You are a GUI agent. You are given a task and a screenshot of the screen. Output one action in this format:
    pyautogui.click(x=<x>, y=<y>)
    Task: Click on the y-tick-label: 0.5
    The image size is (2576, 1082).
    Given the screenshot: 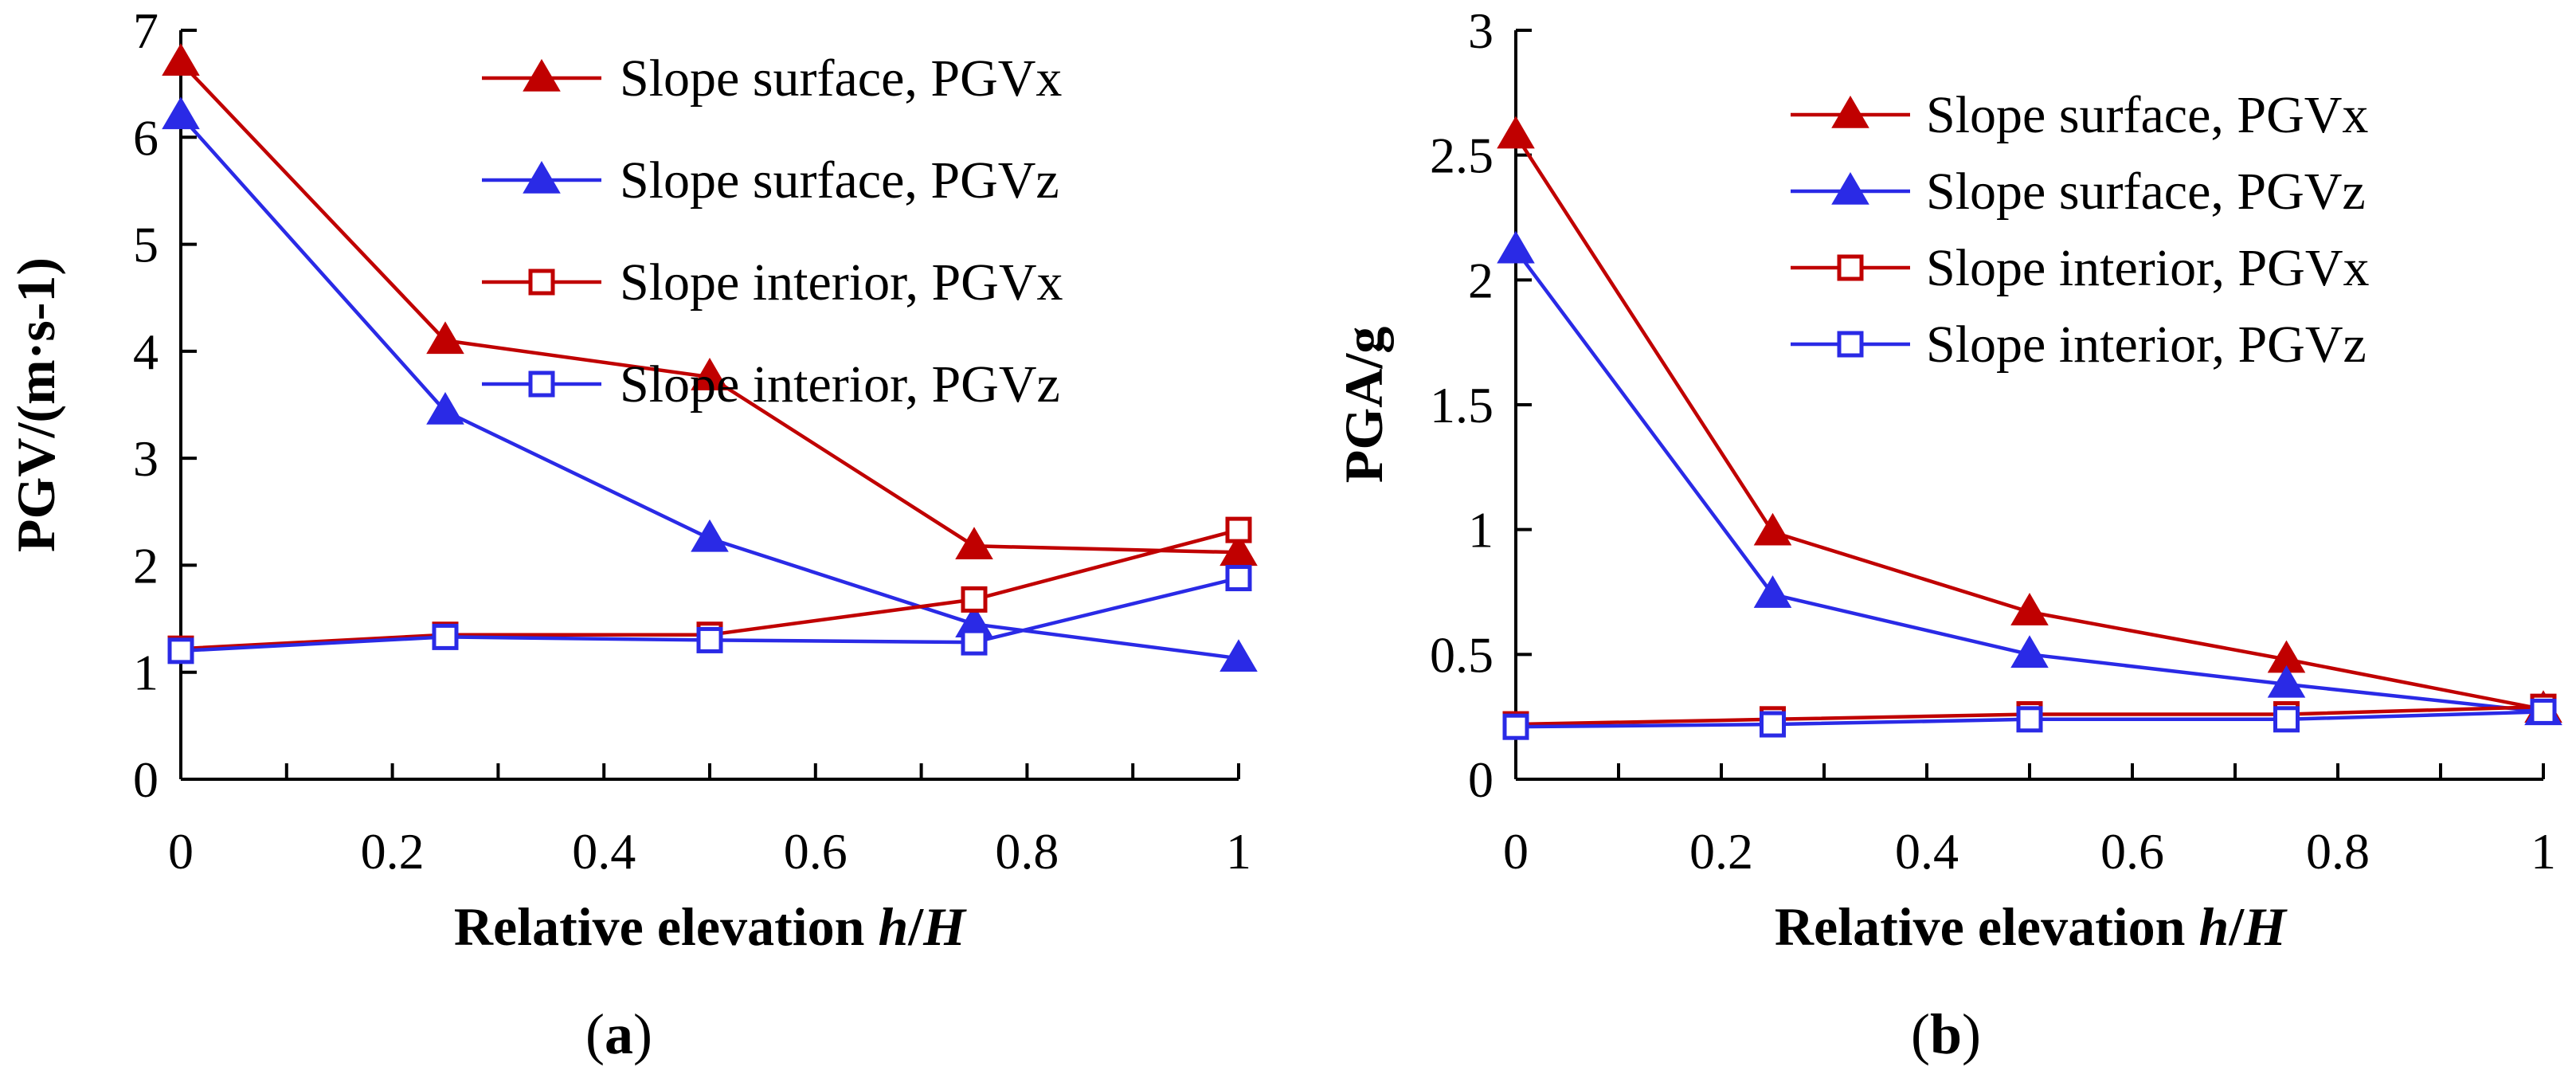 What is the action you would take?
    pyautogui.click(x=1462, y=654)
    